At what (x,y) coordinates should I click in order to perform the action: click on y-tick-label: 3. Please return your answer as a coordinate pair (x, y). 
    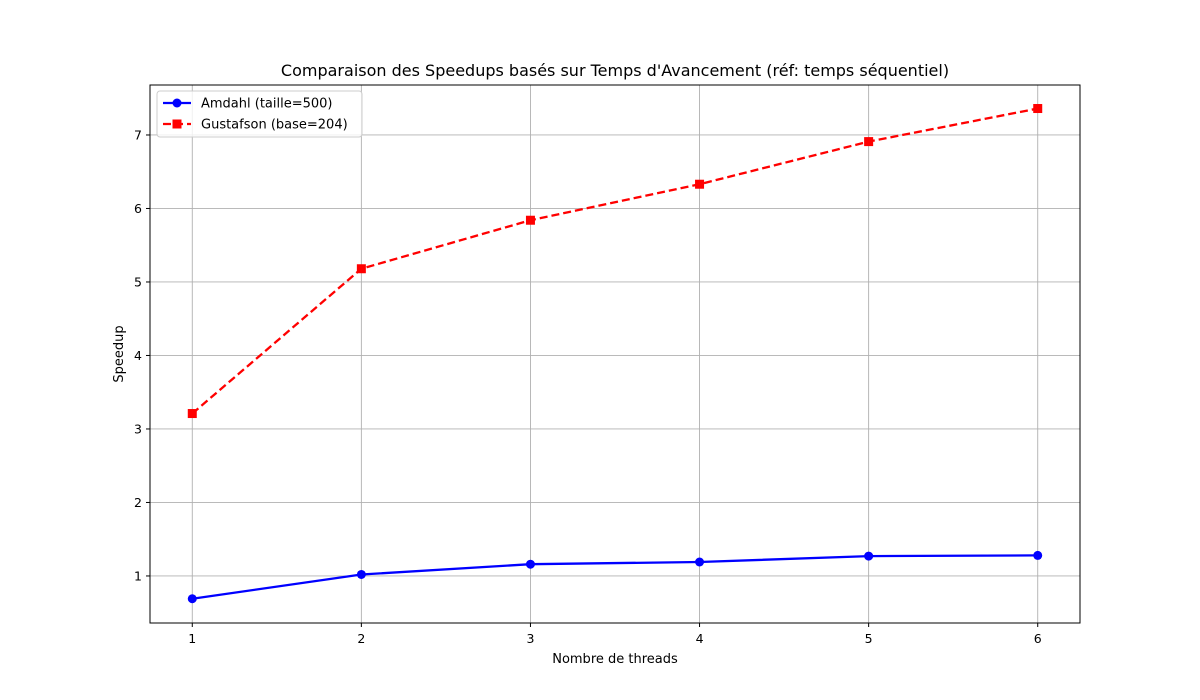
    Looking at the image, I should click on (138, 428).